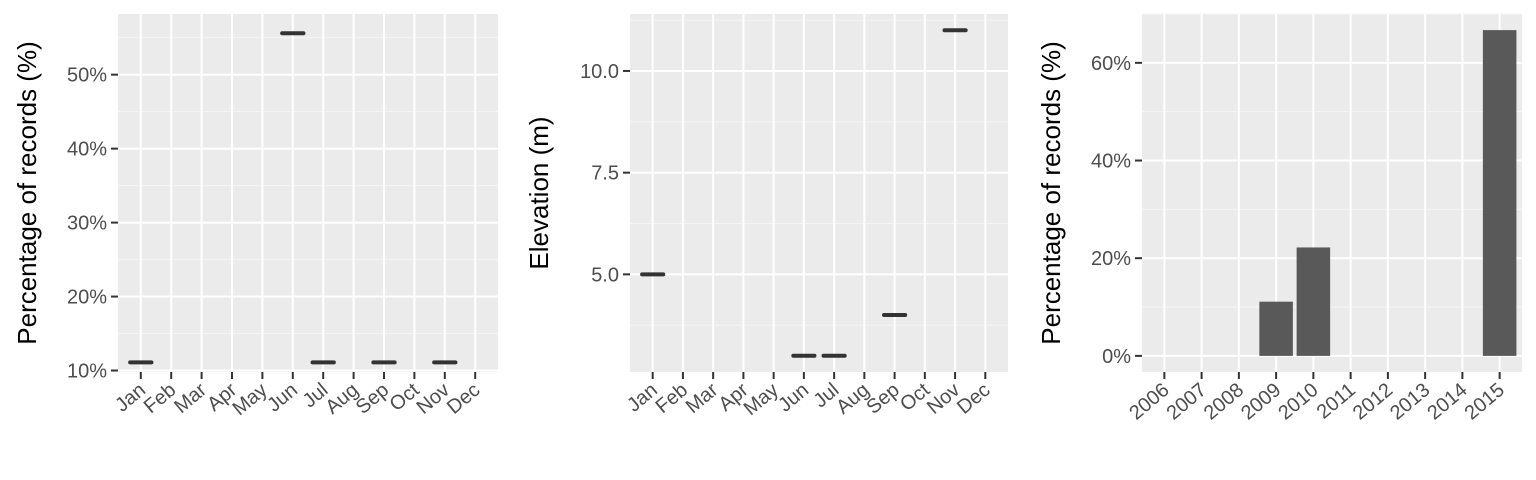  I want to click on y-tick-label: 50%, so click(87, 76).